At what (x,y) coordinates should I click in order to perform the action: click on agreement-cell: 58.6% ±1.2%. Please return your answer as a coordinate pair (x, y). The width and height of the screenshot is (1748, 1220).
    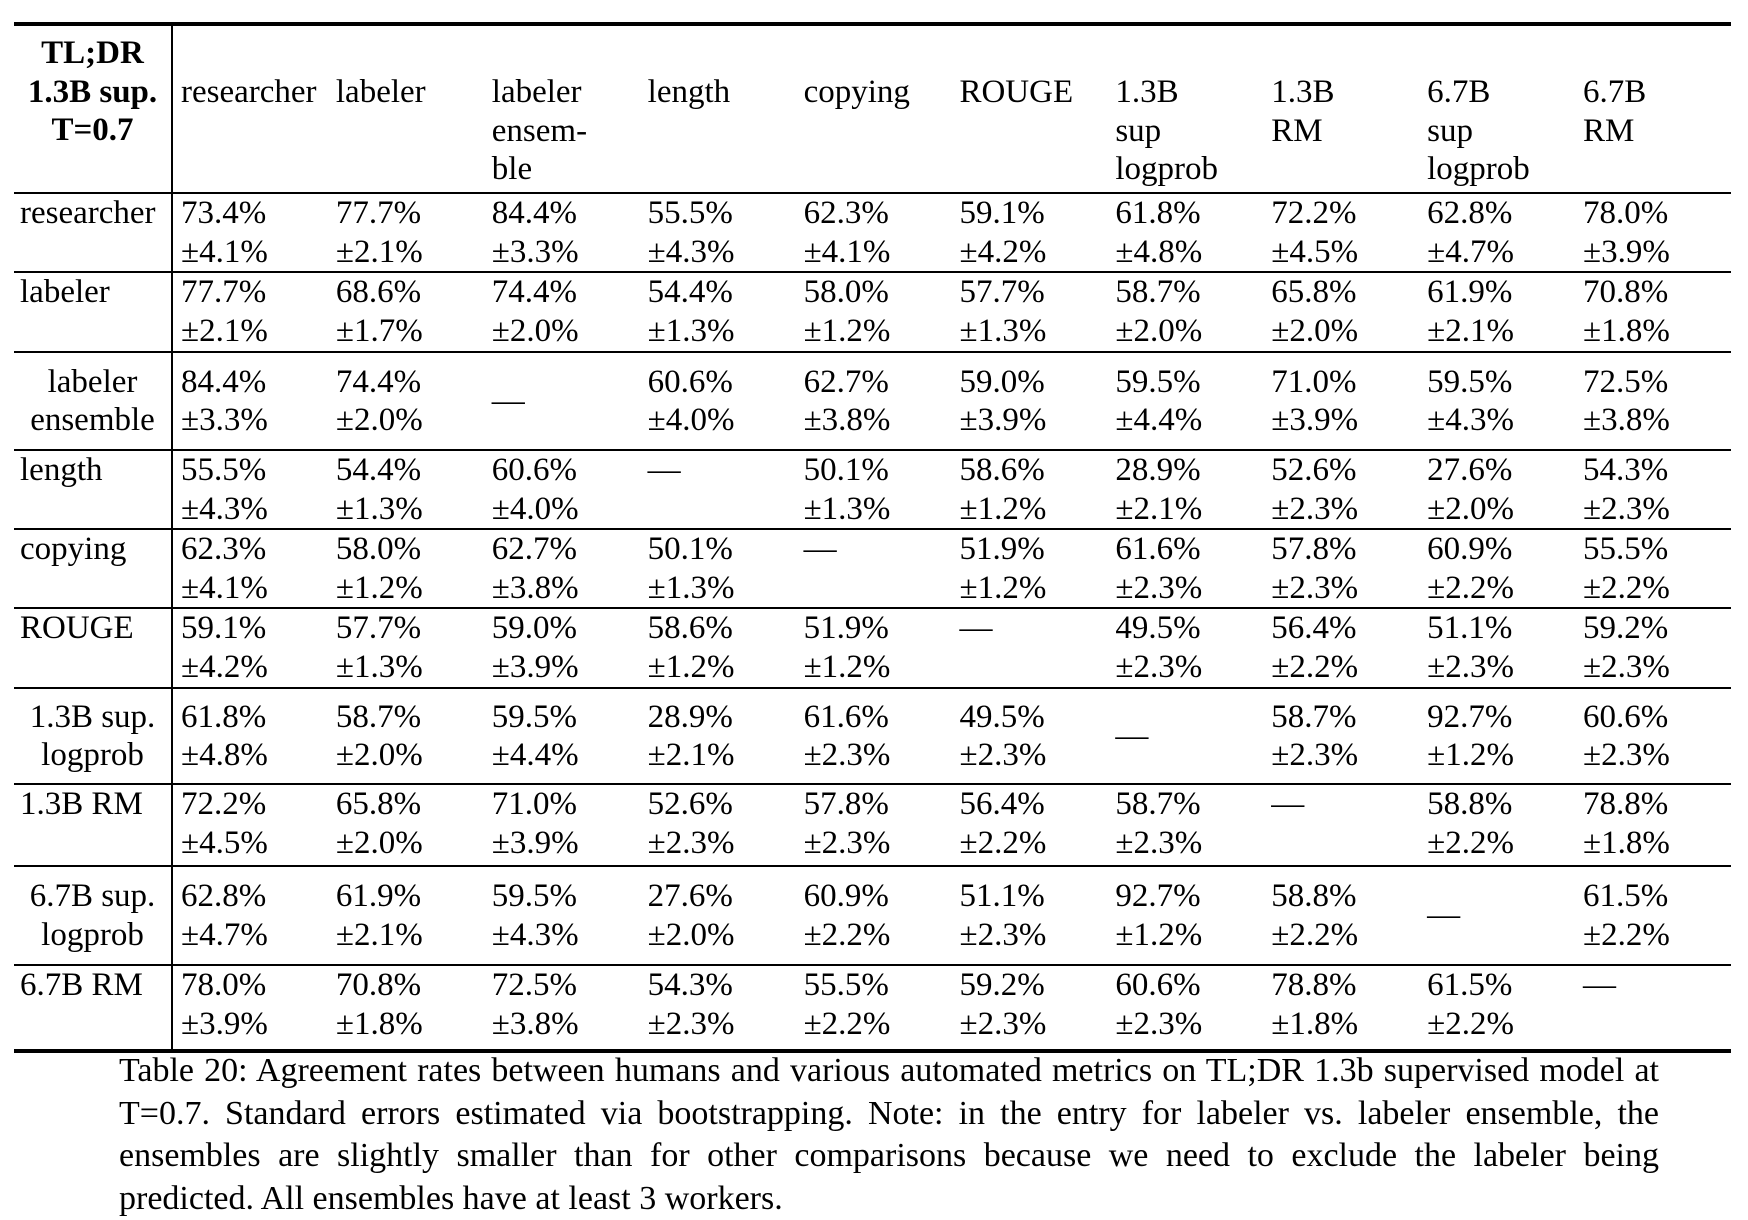
    Looking at the image, I should click on (1029, 489).